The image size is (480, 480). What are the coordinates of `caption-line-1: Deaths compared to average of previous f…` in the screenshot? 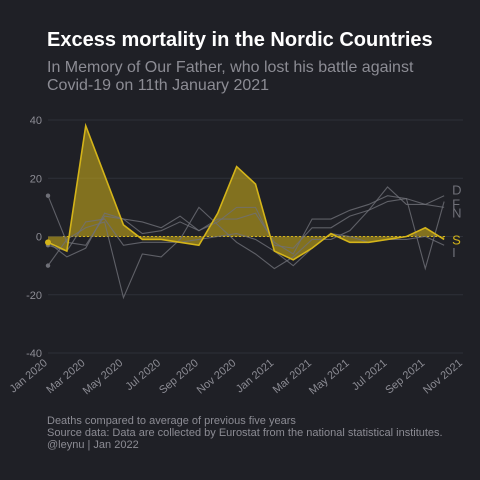 It's located at (171, 421).